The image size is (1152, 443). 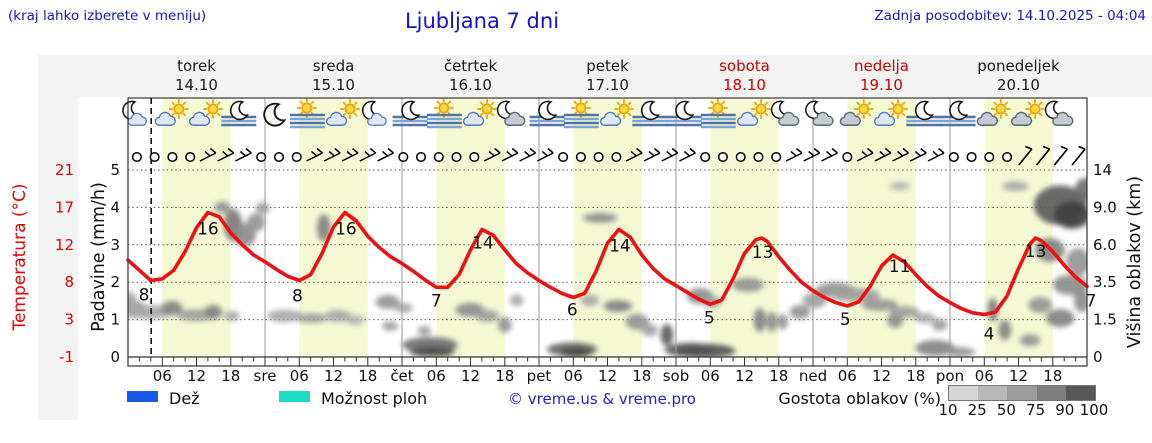 I want to click on svg-text: 11, so click(x=900, y=267).